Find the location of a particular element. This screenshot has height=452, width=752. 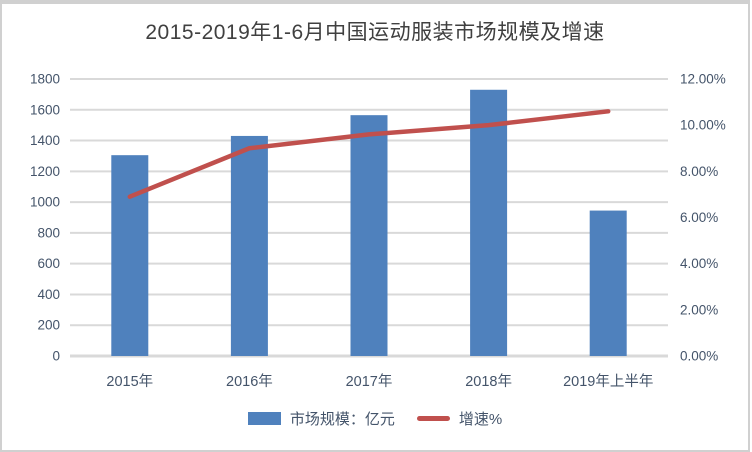

right-axis-tick: 0.00% is located at coordinates (699, 356).